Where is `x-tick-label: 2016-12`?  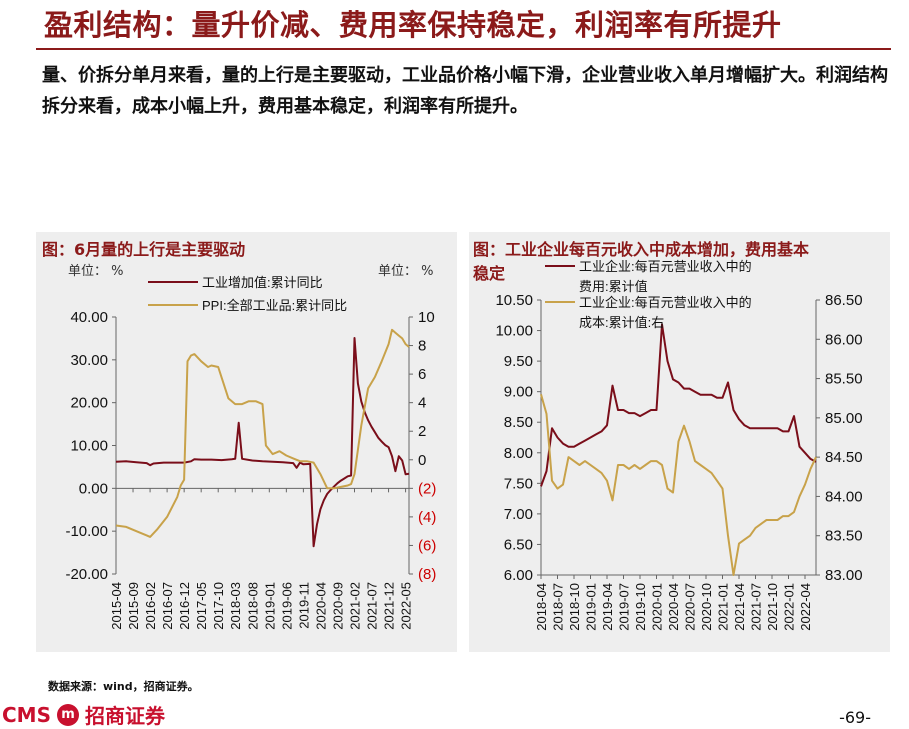 x-tick-label: 2016-12 is located at coordinates (184, 606).